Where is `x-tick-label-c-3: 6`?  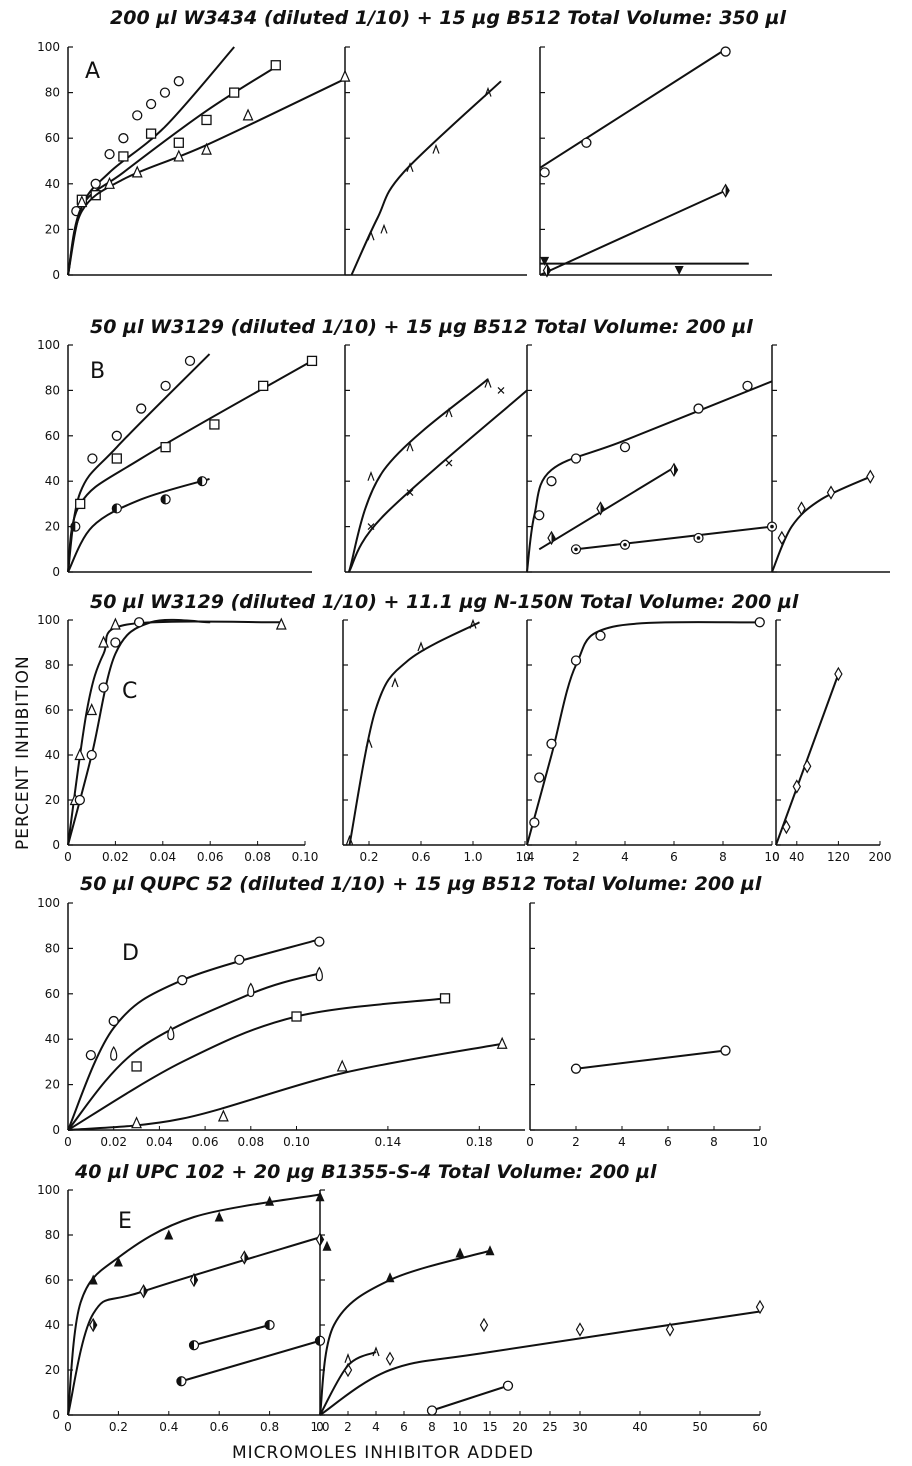 x-tick-label-c-3: 6 is located at coordinates (674, 857).